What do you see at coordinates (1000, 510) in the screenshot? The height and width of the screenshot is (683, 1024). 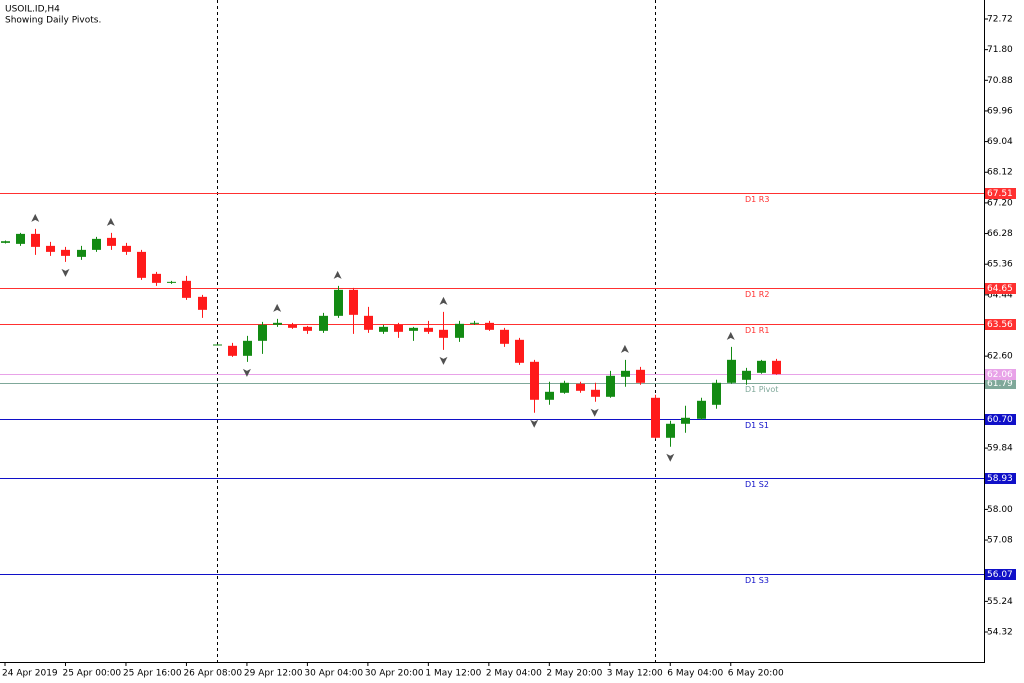 I see `y-tick-label: 58.00` at bounding box center [1000, 510].